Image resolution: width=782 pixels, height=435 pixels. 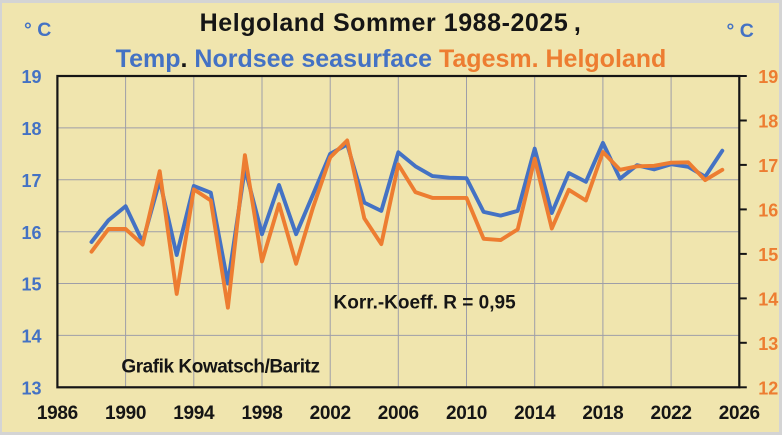 What do you see at coordinates (194, 413) in the screenshot?
I see `svg-text: 1994` at bounding box center [194, 413].